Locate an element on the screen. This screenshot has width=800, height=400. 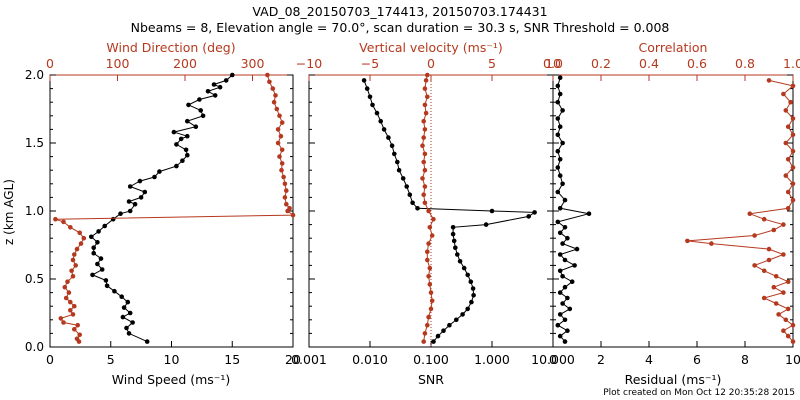
x-tick-label: 5 is located at coordinates (111, 359).